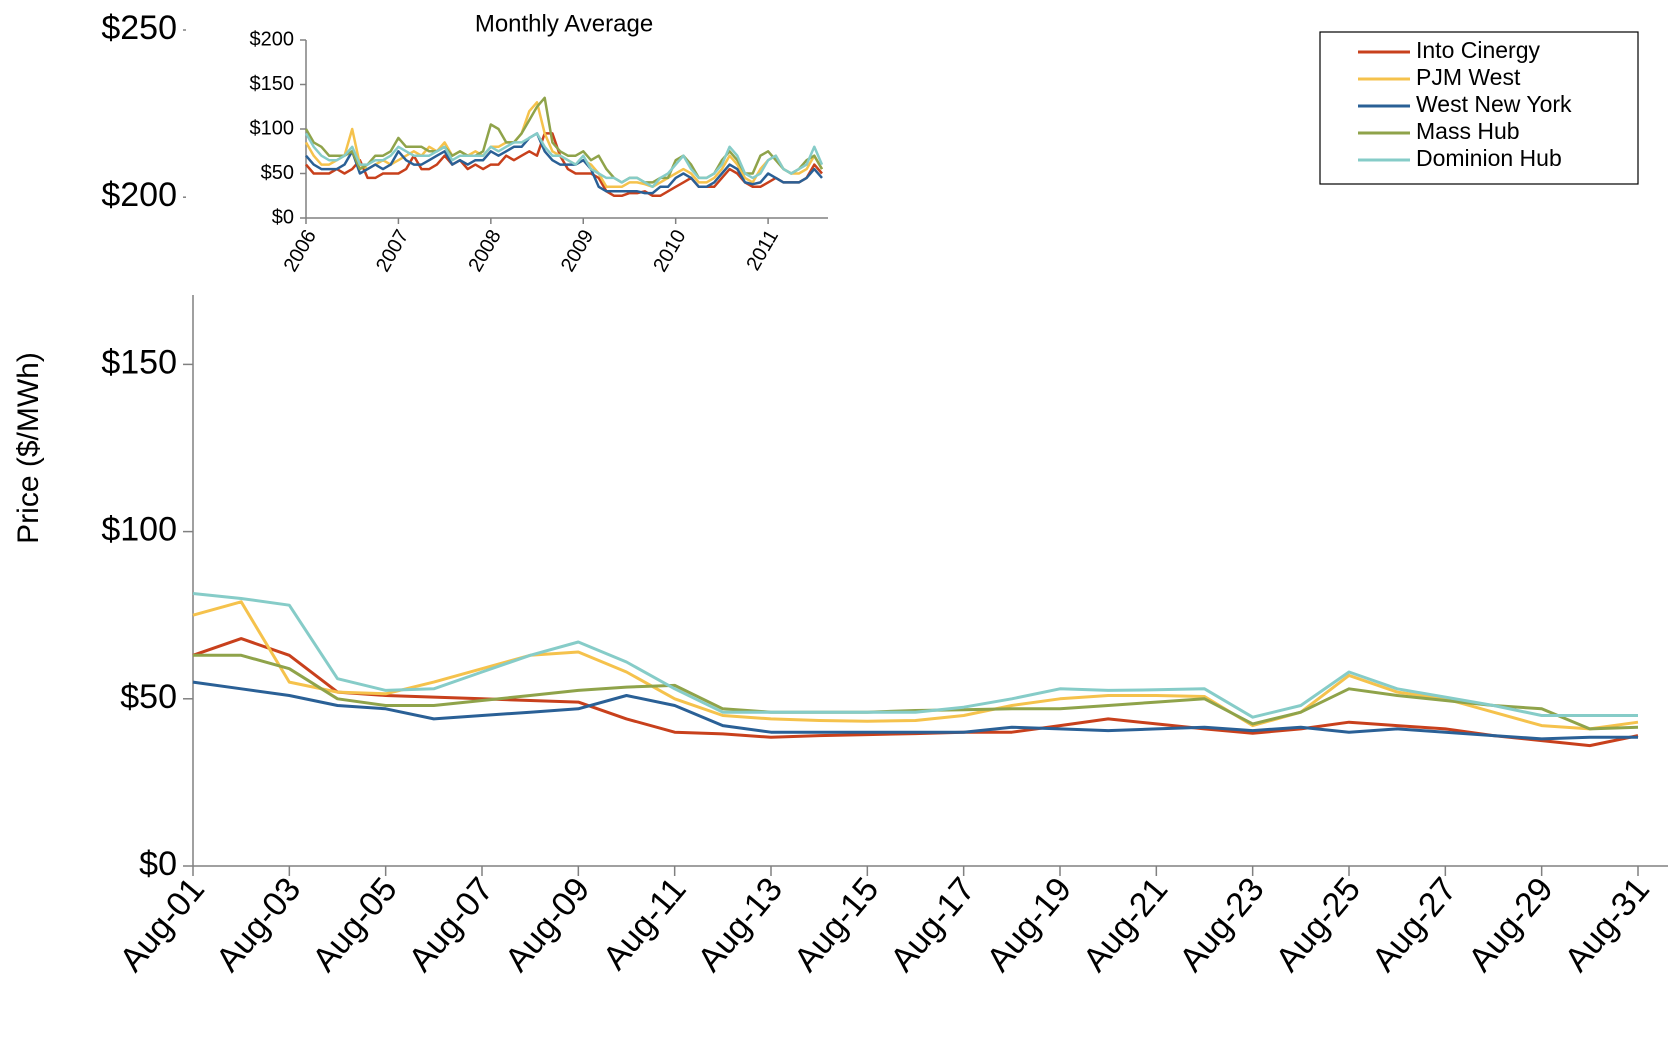 The image size is (1674, 1051). Describe the element at coordinates (28, 448) in the screenshot. I see `y-axis-label: Price ($/MWh)` at that location.